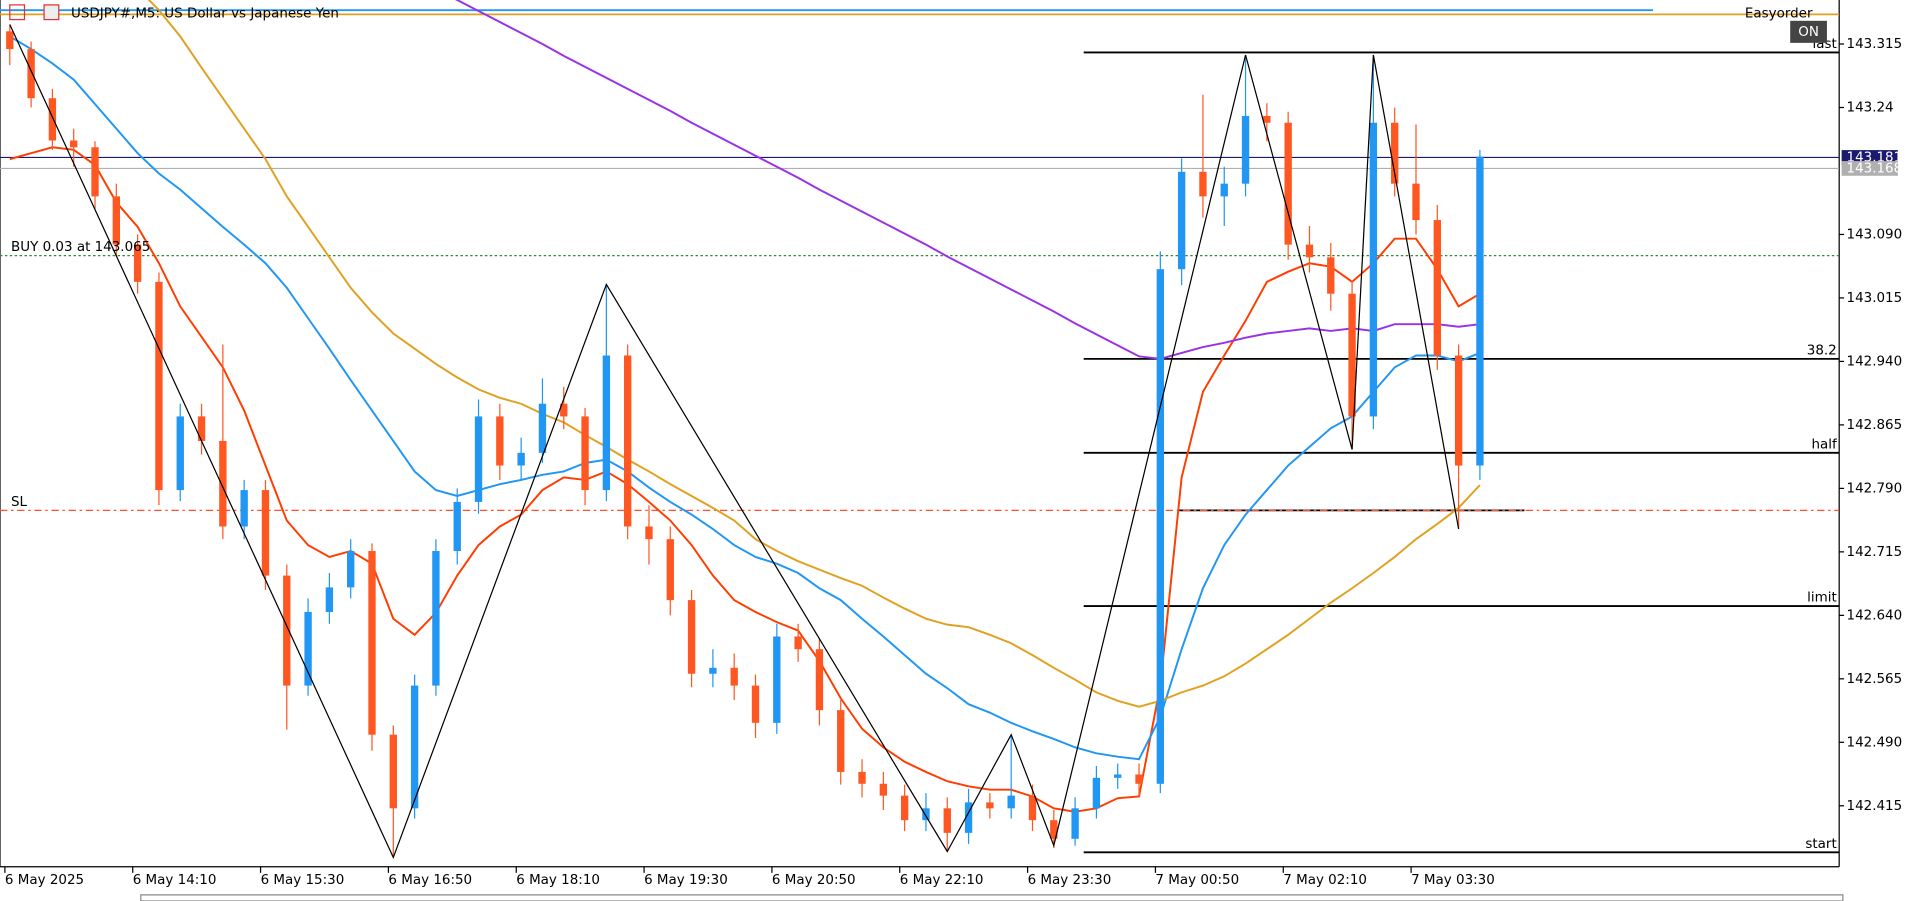  What do you see at coordinates (1875, 234) in the screenshot?
I see `y-tick-label: 143.090` at bounding box center [1875, 234].